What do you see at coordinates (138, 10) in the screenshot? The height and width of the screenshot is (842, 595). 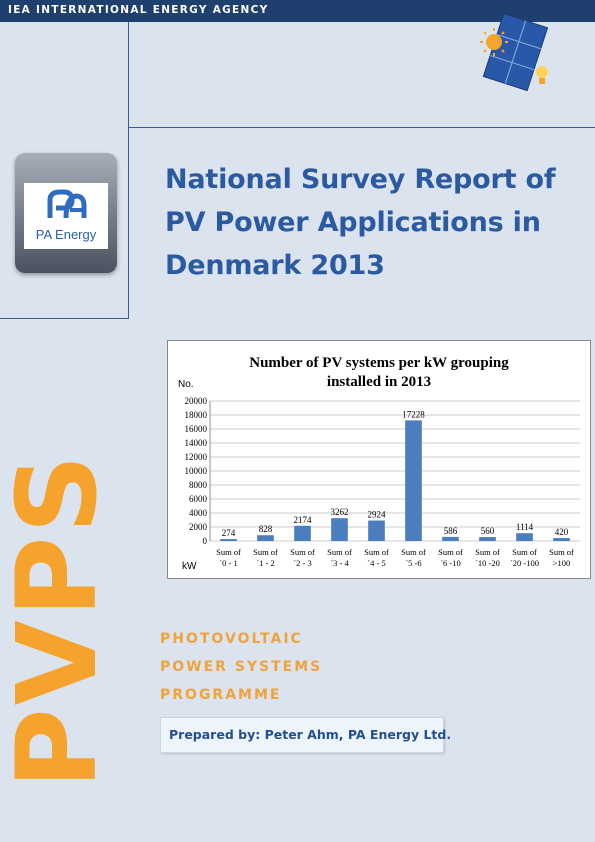 I see `agency-name: IEA INTERNATIONAL ENERGY AGENCY` at bounding box center [138, 10].